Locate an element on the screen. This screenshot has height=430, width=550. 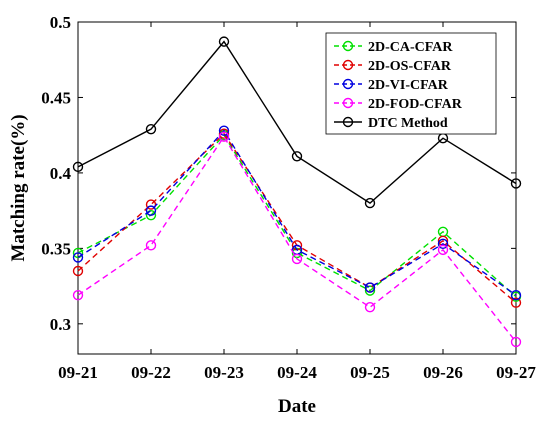
legend-label: DTC Method is located at coordinates (408, 123).